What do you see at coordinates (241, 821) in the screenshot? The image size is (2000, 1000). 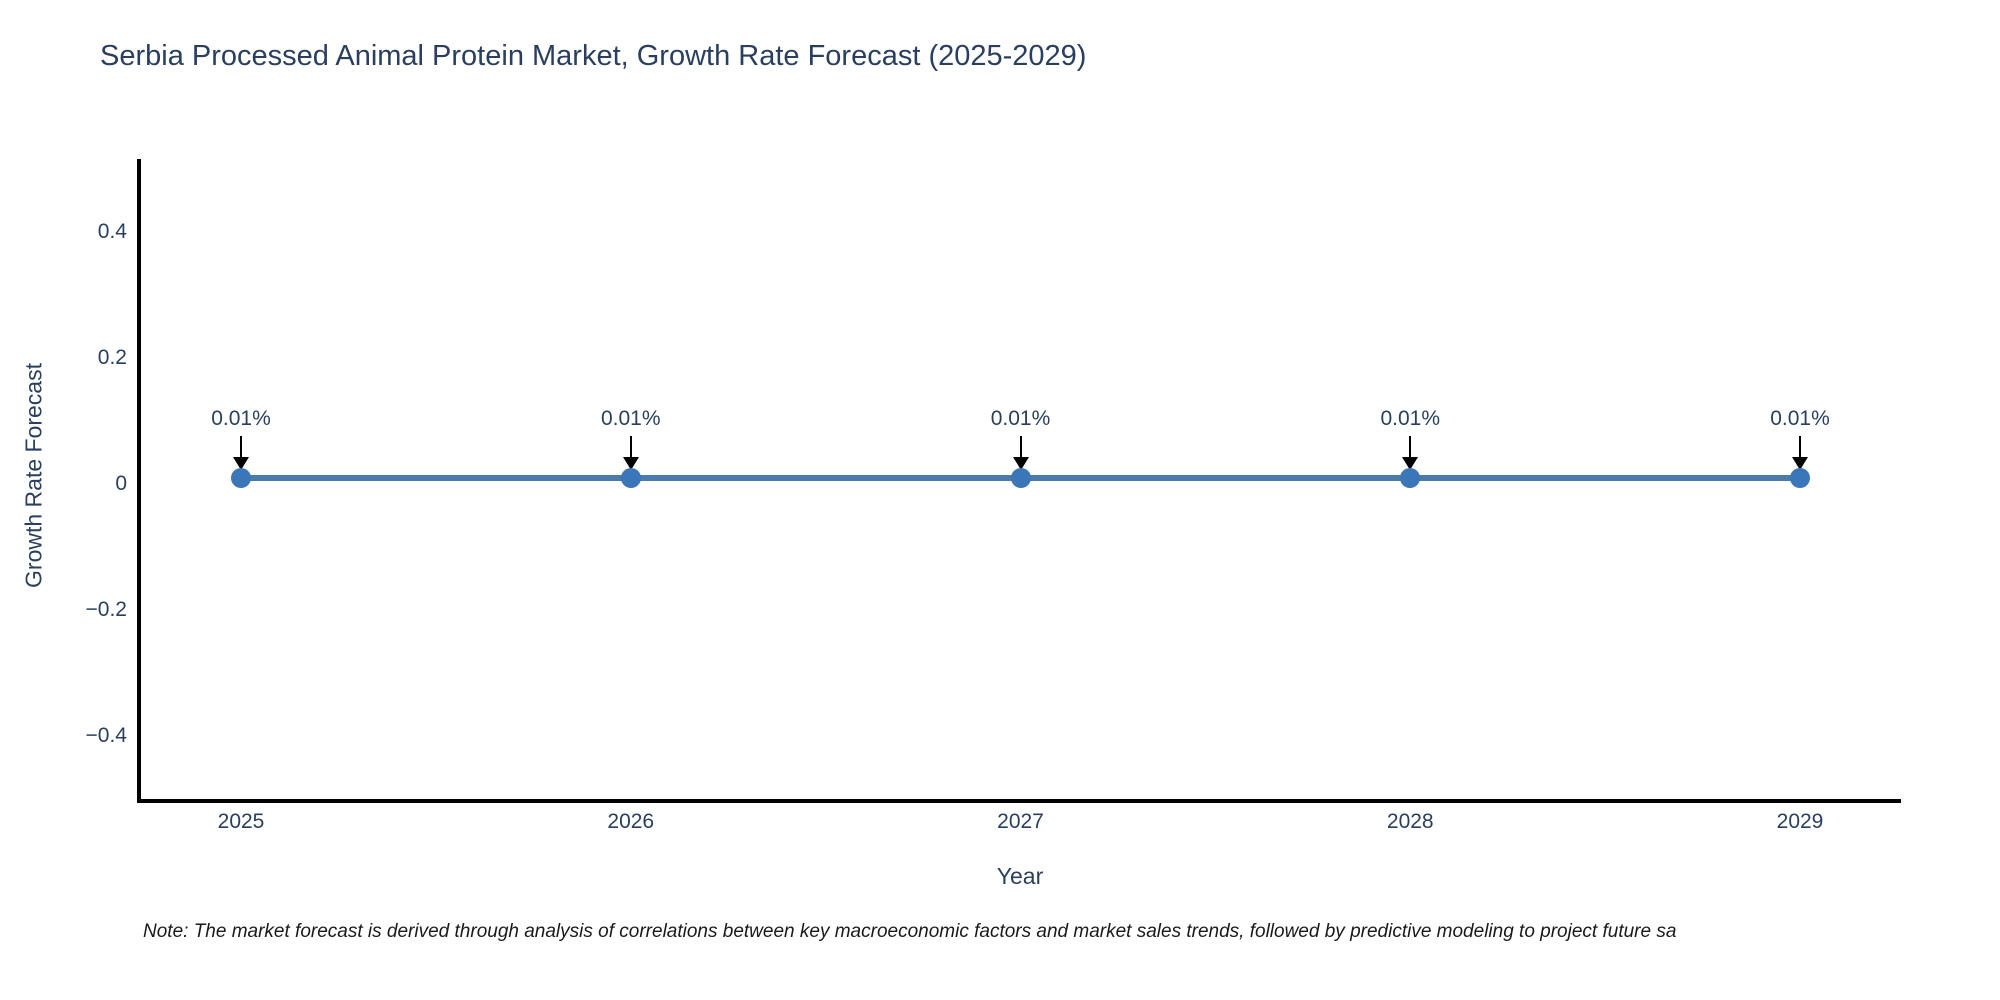 I see `x-tick-label: 2025` at bounding box center [241, 821].